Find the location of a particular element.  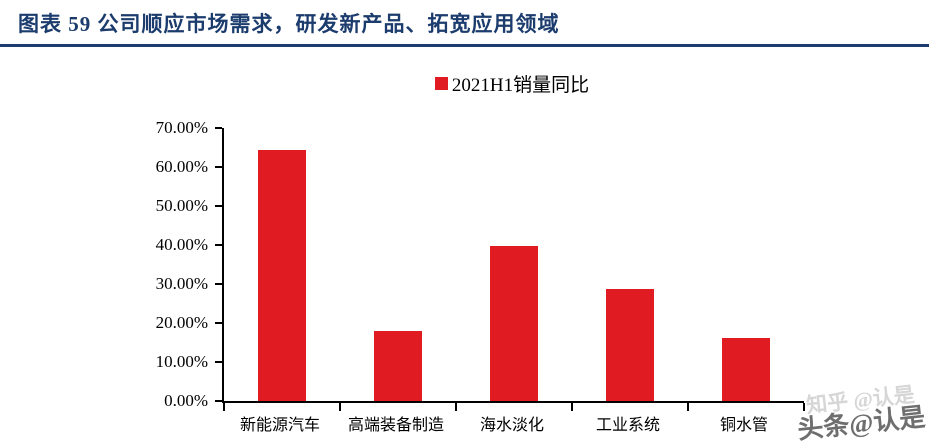

y-axis-tick-label: 60.00% is located at coordinates (181, 166).